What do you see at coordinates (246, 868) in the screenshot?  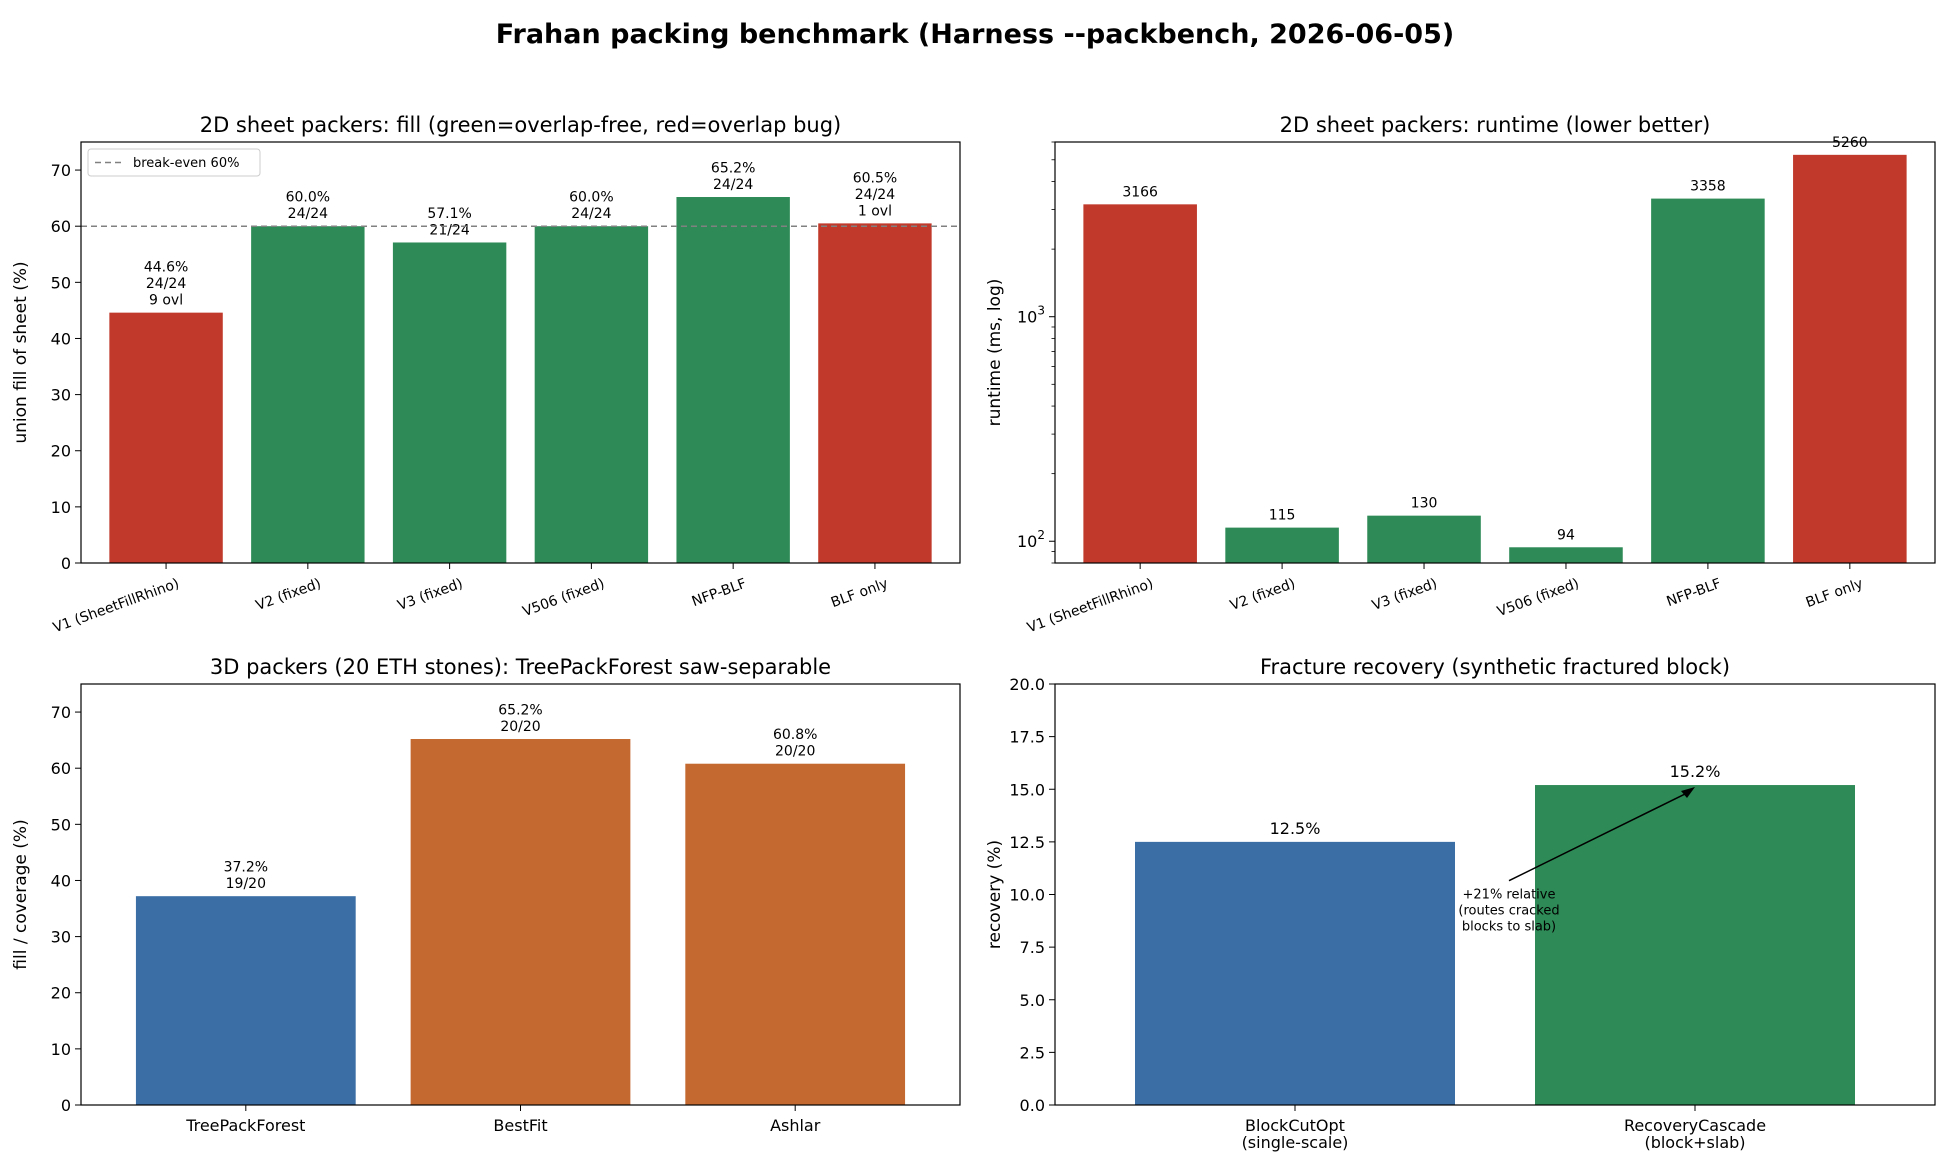 I see `data-label: 37.2%` at bounding box center [246, 868].